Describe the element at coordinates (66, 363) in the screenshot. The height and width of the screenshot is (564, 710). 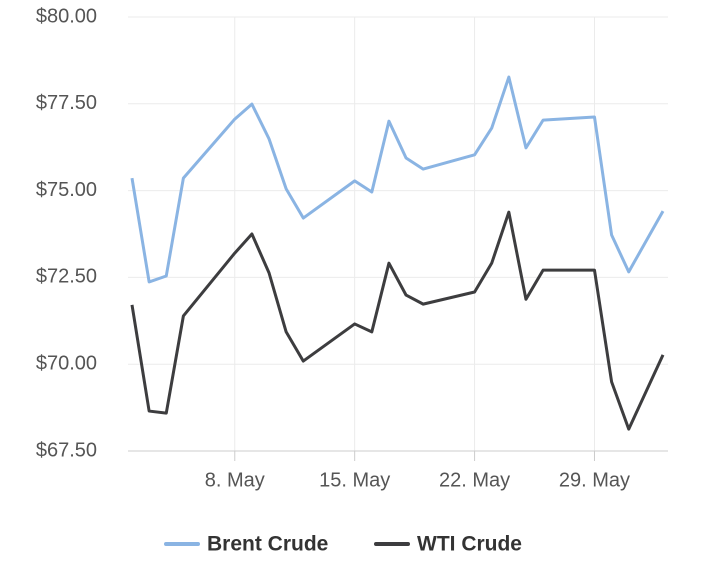
I see `y-tick-label: $70.00` at that location.